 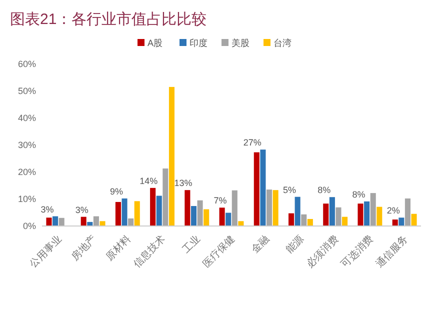 What do you see at coordinates (199, 43) in the screenshot?
I see `legend-label: 印度` at bounding box center [199, 43].